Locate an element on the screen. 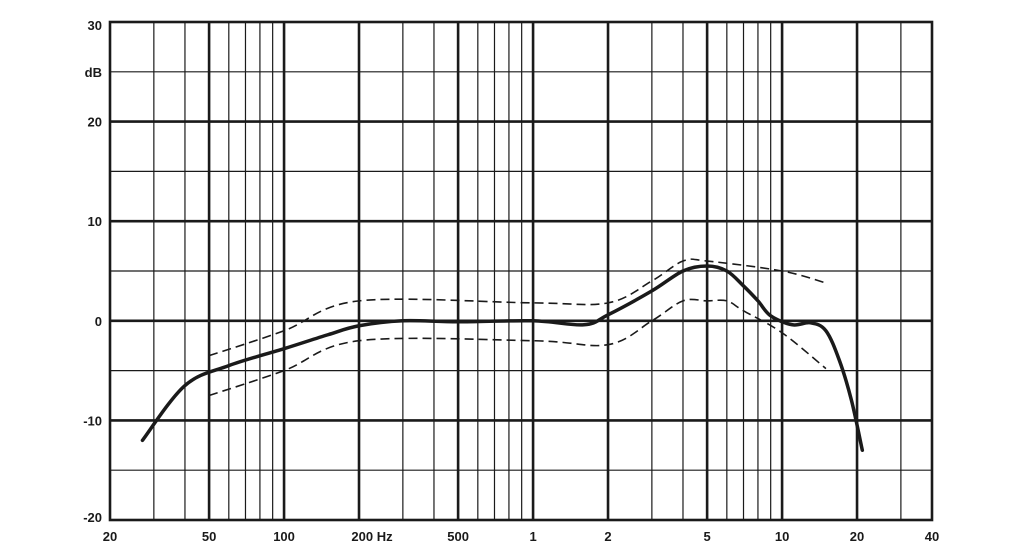 Image resolution: width=1024 pixels, height=558 pixels. x-tick-label: 5 is located at coordinates (707, 536).